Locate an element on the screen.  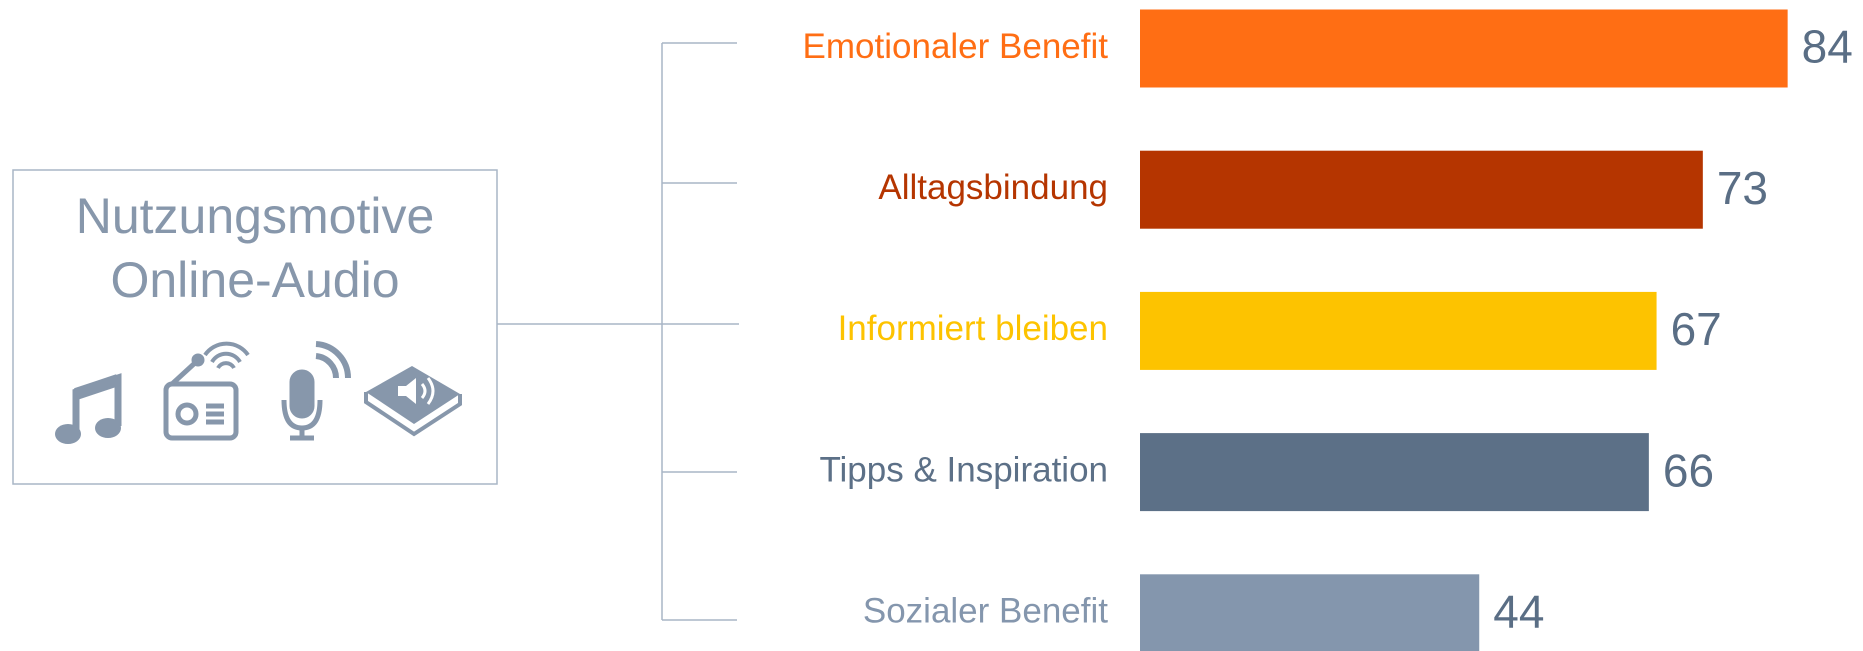
value-label: 44 is located at coordinates (1518, 611).